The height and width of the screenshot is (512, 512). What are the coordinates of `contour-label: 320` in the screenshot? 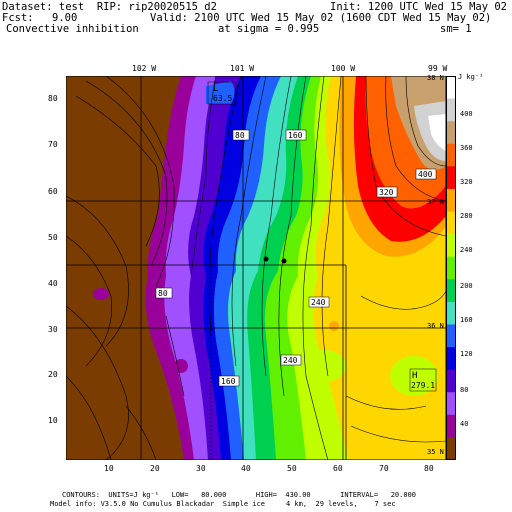 It's located at (386, 192).